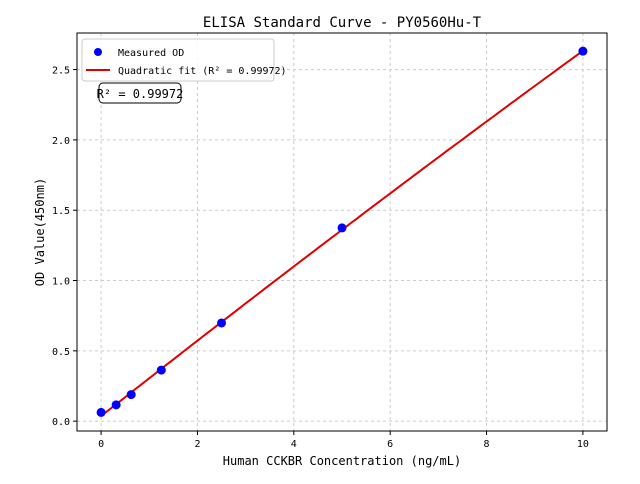 The width and height of the screenshot is (640, 484). I want to click on legend-box, so click(178, 60).